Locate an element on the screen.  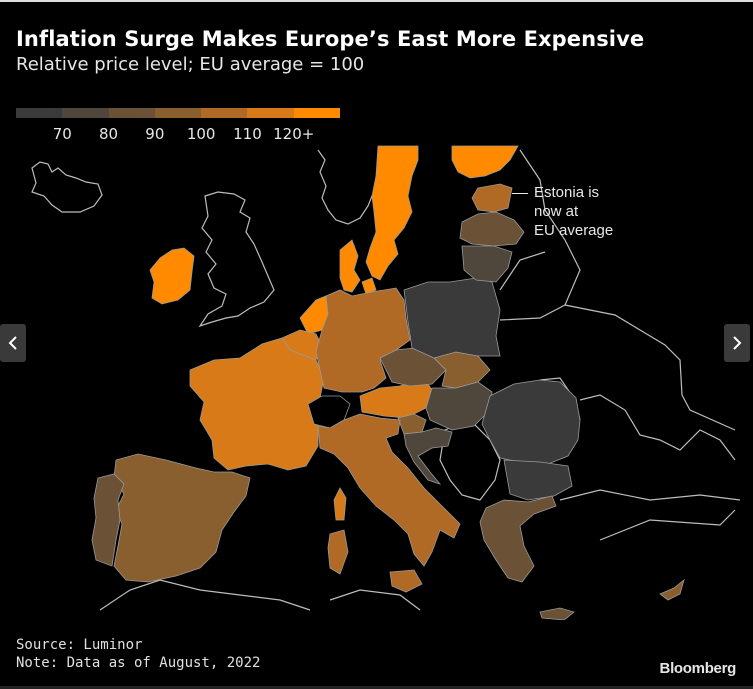
chevron-right-icon is located at coordinates (737, 343).